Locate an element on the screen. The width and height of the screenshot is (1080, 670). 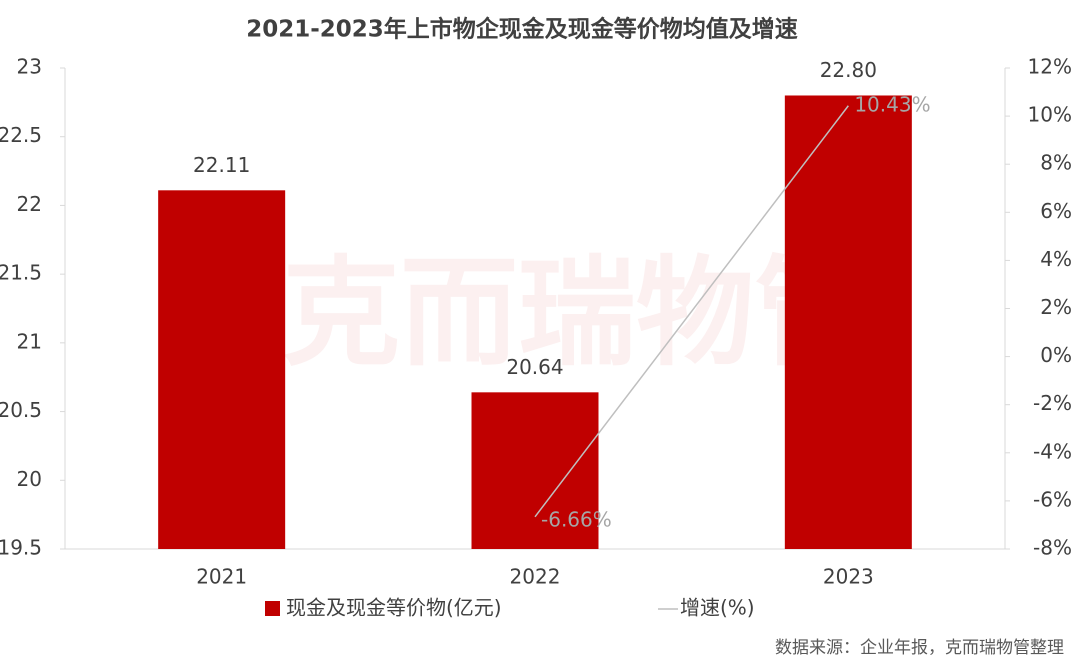
y2-tick-label: -8% is located at coordinates (1052, 548).